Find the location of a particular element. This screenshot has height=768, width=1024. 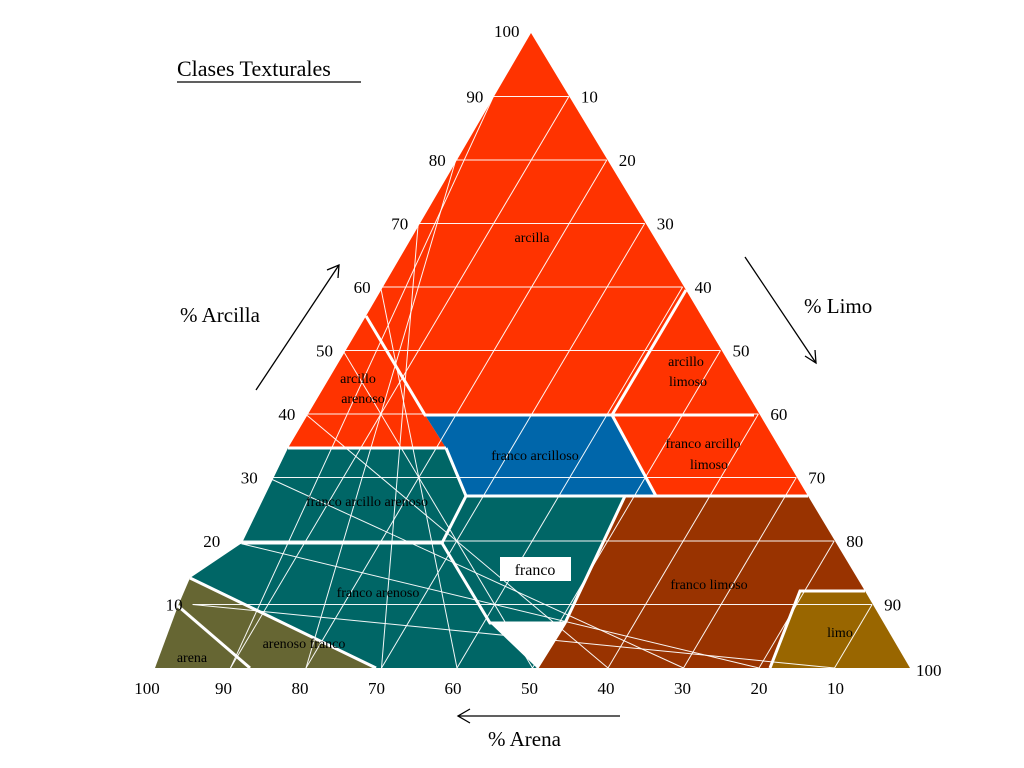

silt-axis-arrow is located at coordinates (780, 310).